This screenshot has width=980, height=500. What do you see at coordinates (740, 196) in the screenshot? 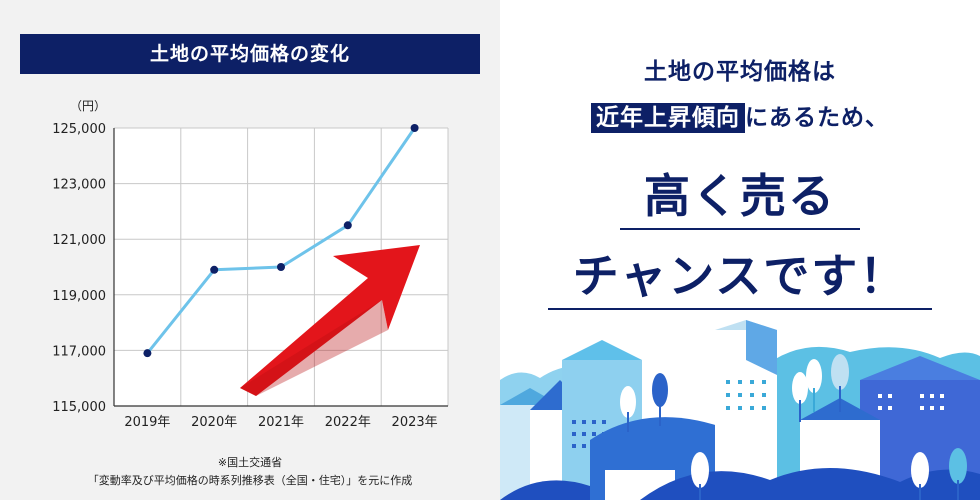
I see `headline-big1: 高く売る` at bounding box center [740, 196].